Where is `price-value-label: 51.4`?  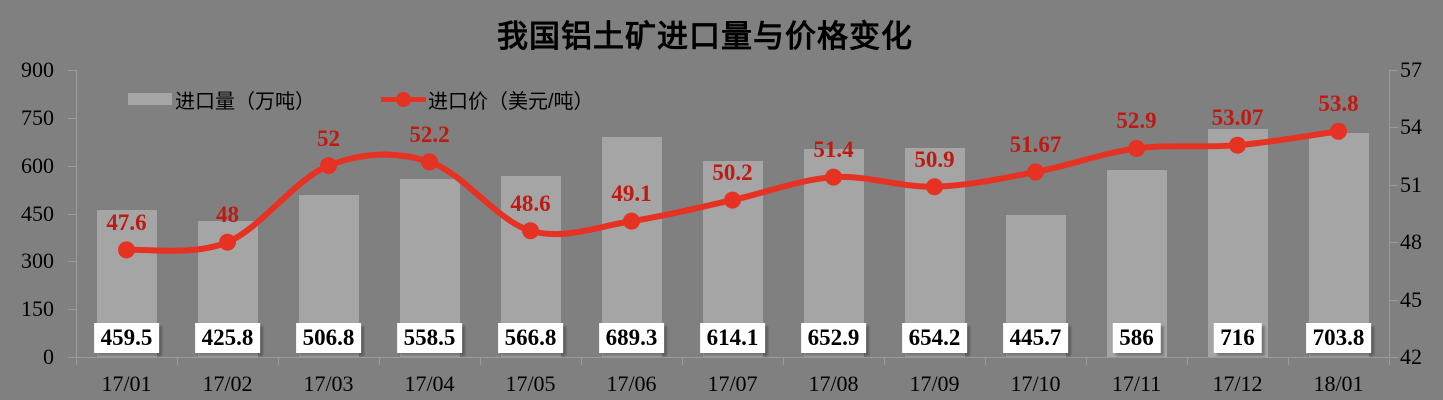
price-value-label: 51.4 is located at coordinates (833, 150).